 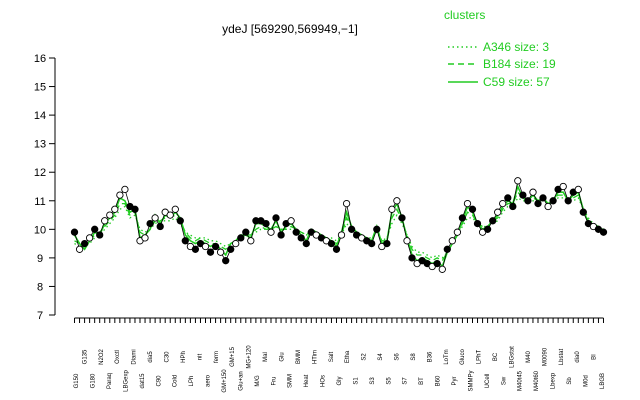 What do you see at coordinates (40, 59) in the screenshot?
I see `y-tick-label: 16` at bounding box center [40, 59].